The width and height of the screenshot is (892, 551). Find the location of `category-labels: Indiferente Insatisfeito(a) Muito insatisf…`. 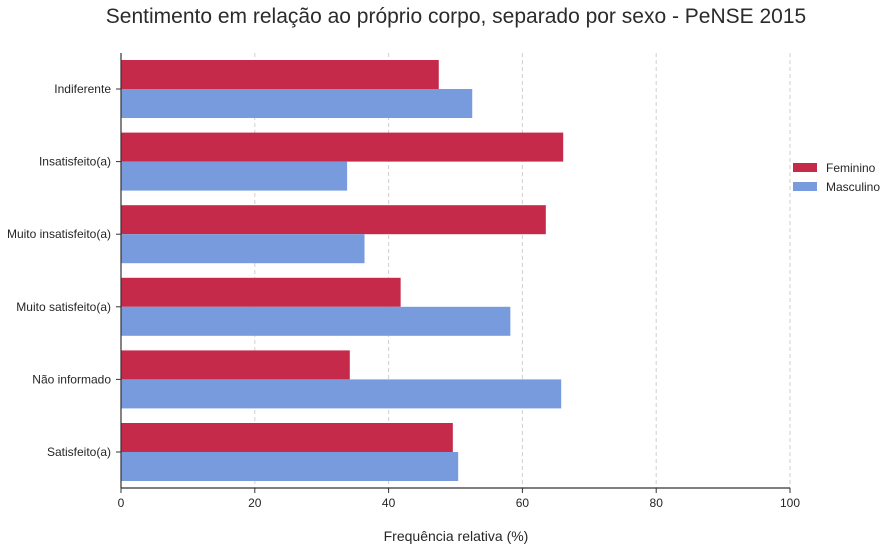

category-labels: Indiferente Insatisfeito(a) Muito insatisf… is located at coordinates (64, 270).